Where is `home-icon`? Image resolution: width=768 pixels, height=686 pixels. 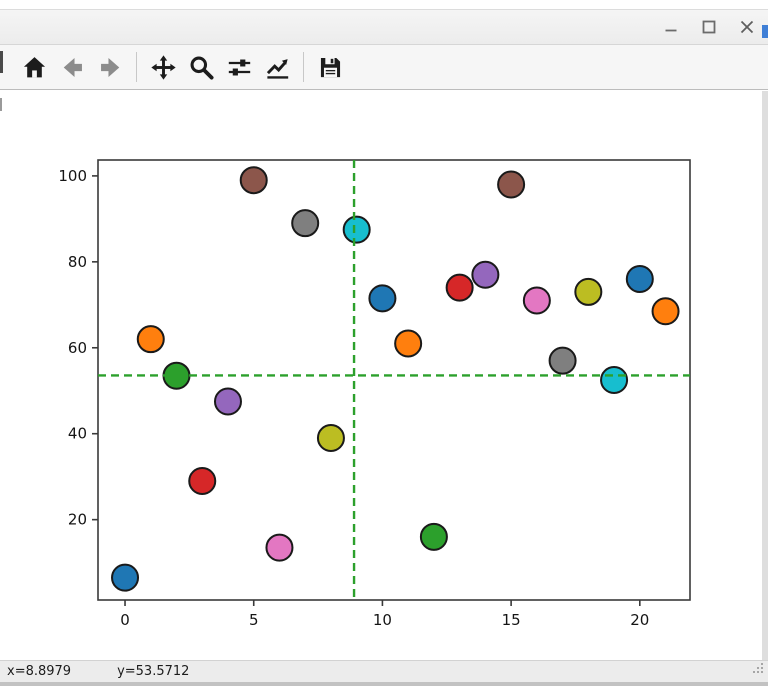 home-icon is located at coordinates (34, 67).